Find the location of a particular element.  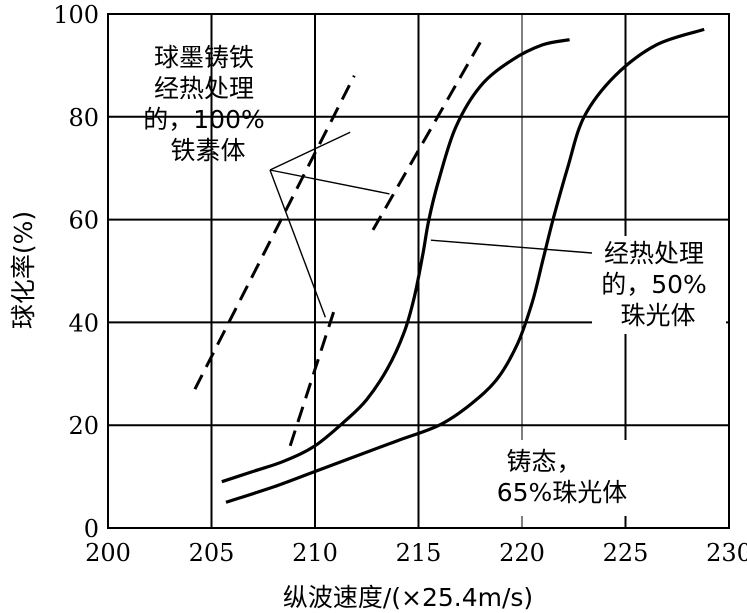

annotation-pearlite-50-line-2: 的，50% is located at coordinates (654, 284).